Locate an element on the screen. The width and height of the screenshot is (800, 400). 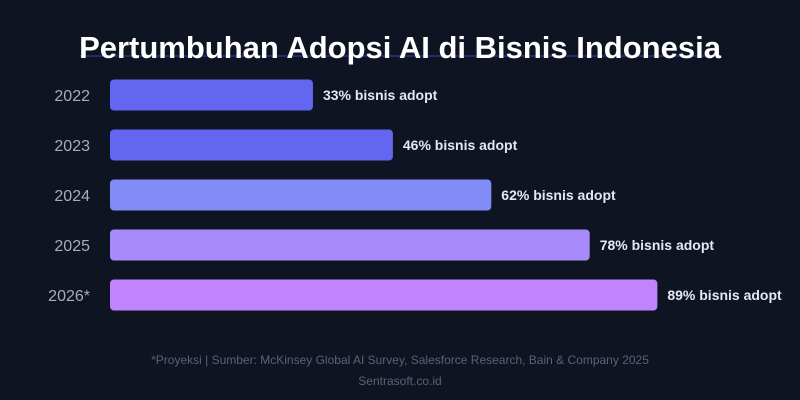
data-label: 46% bisnis adopt is located at coordinates (460, 145).